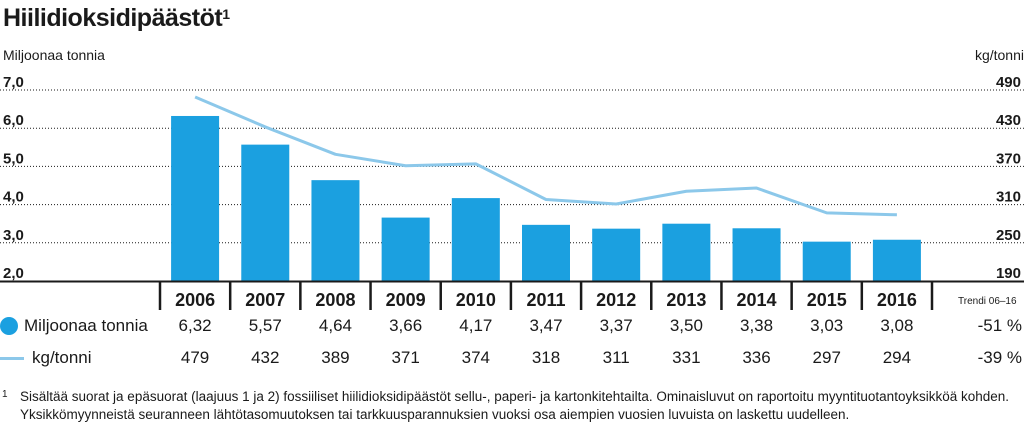 This screenshot has height=445, width=1024. I want to click on right-axis-tick-label: 430, so click(1008, 120).